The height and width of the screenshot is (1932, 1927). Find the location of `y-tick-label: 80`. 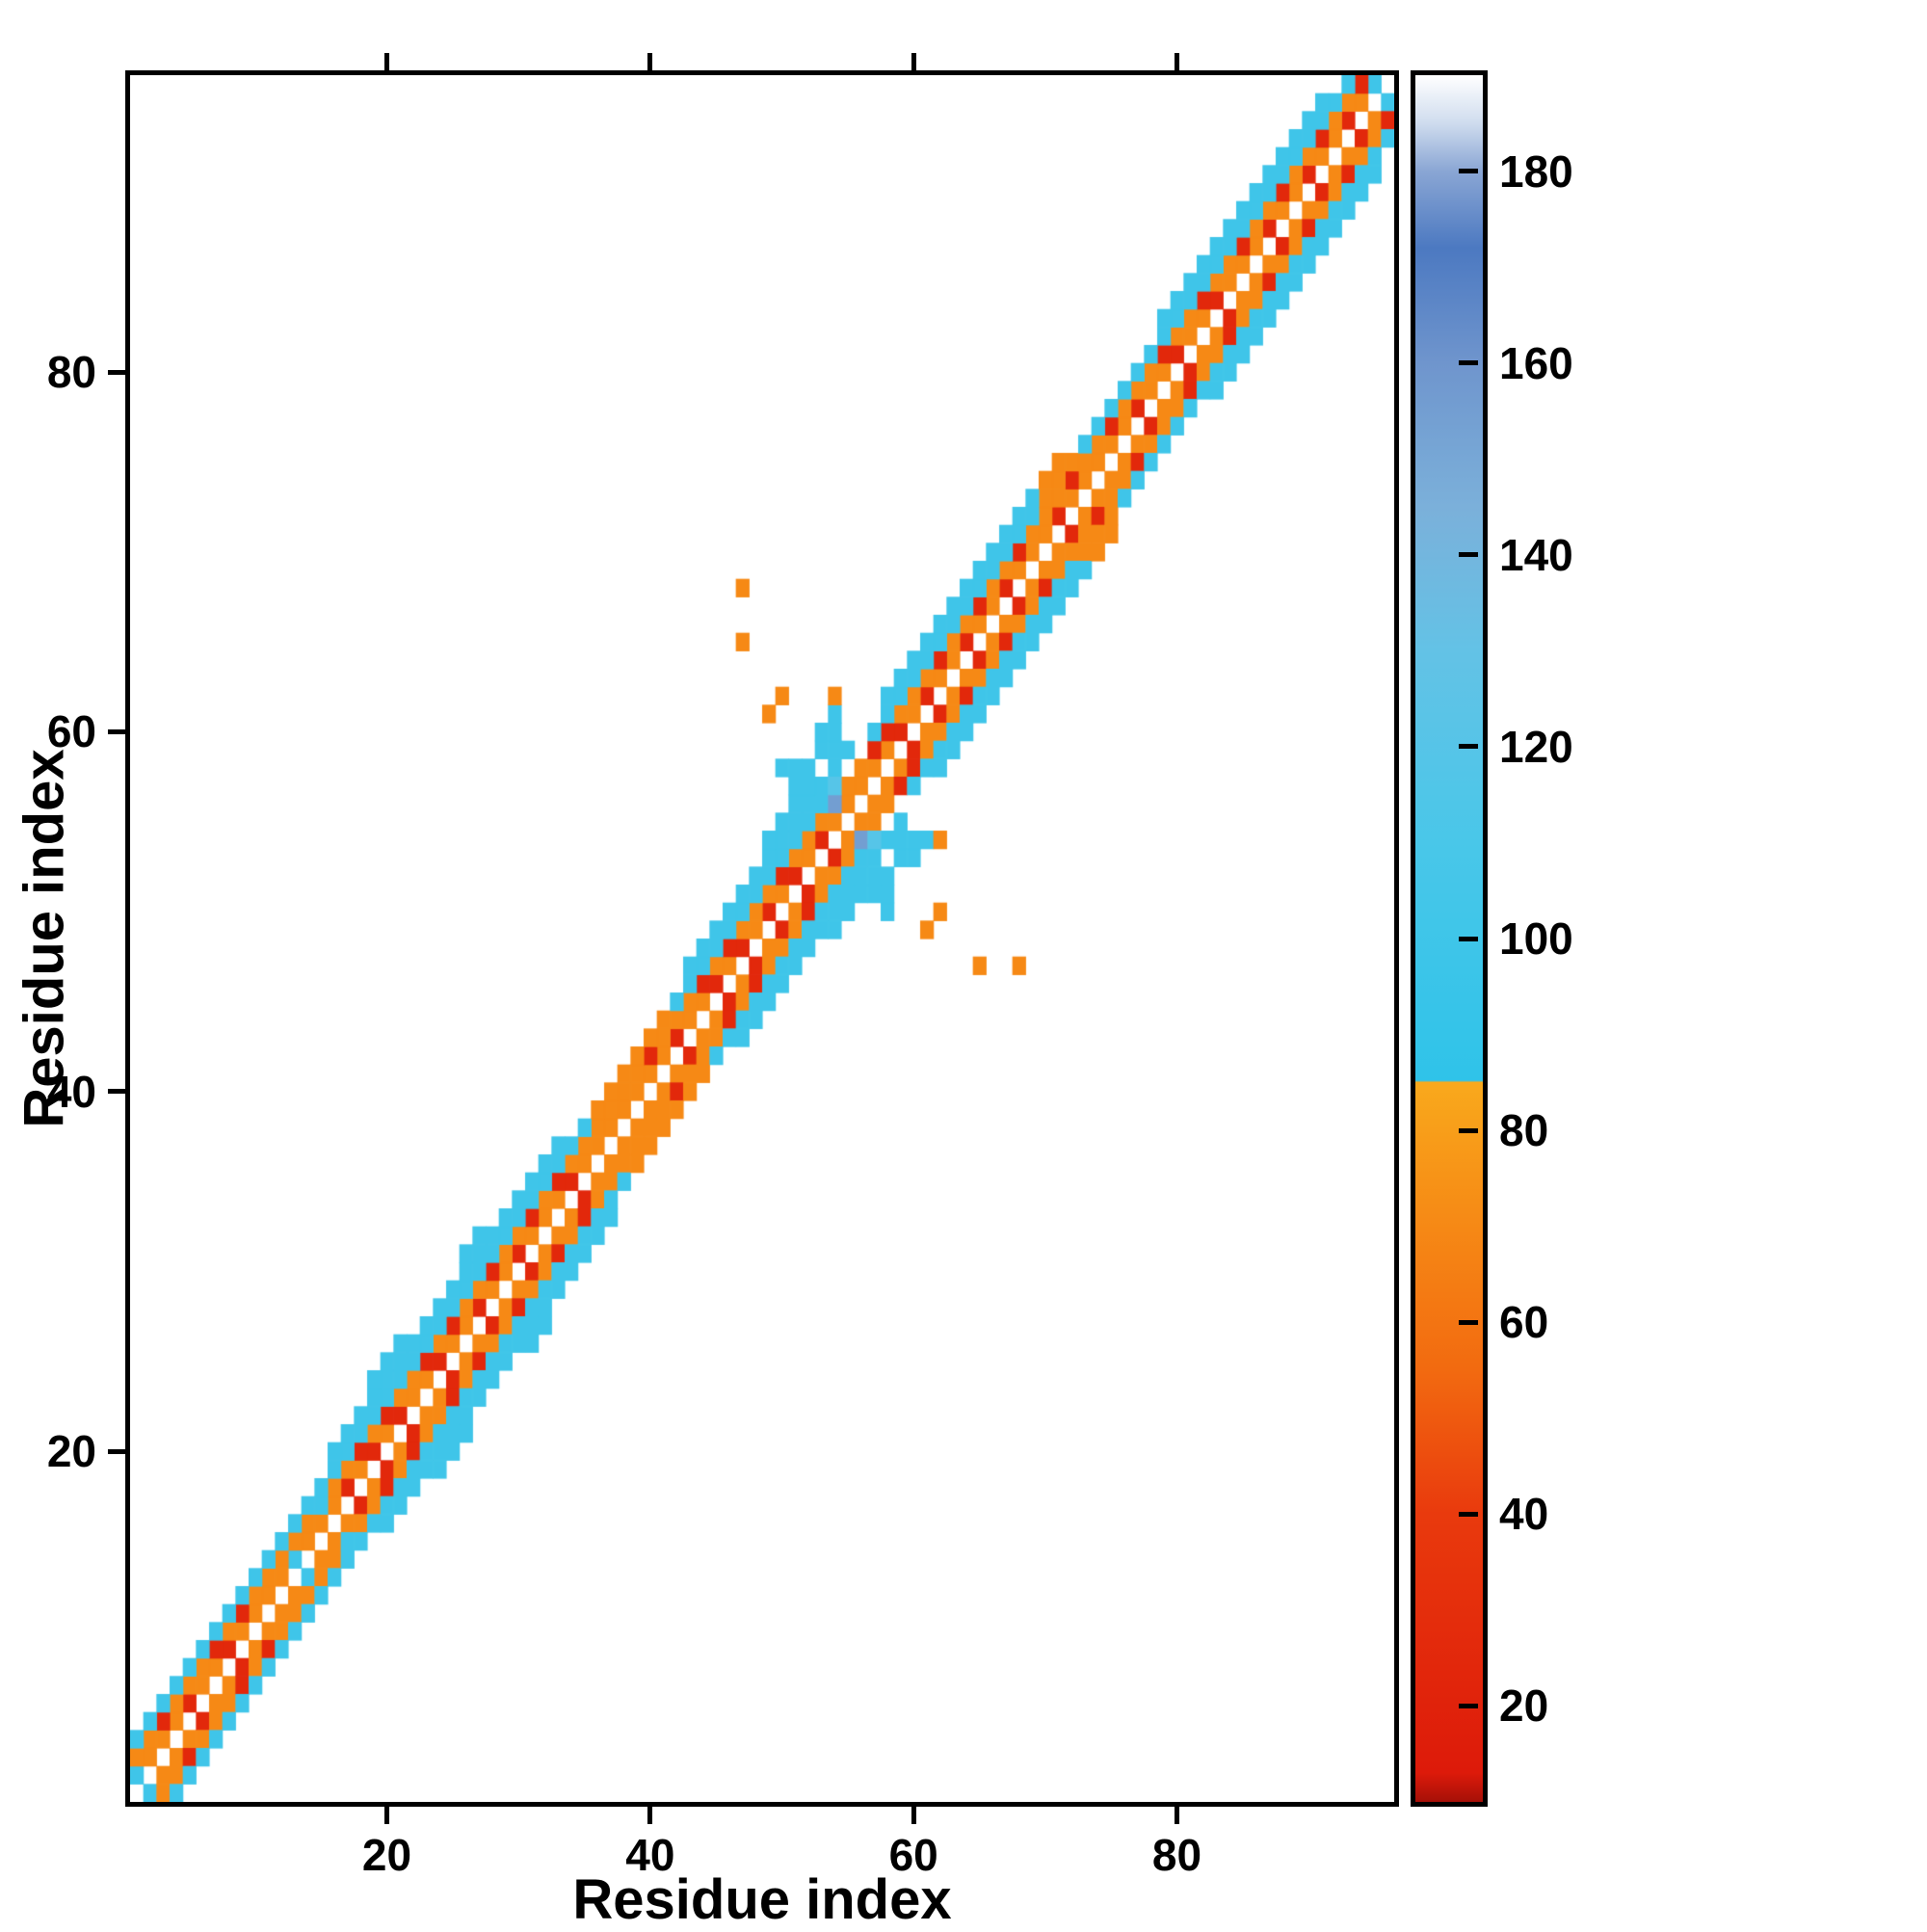

y-tick-label: 80 is located at coordinates (71, 372).